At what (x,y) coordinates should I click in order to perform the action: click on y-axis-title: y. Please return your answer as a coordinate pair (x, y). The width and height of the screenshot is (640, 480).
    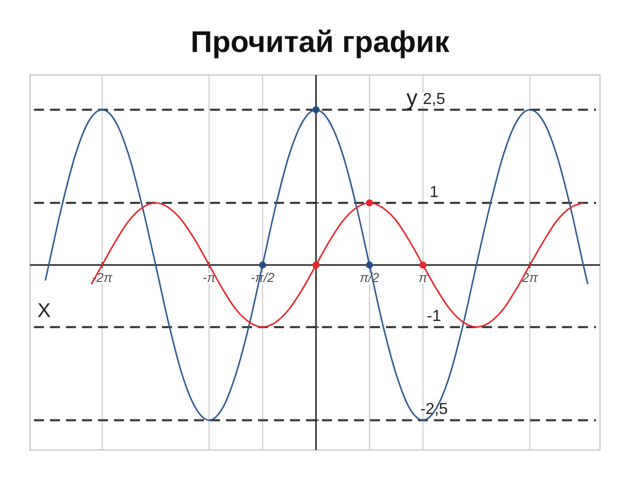
    Looking at the image, I should click on (412, 97).